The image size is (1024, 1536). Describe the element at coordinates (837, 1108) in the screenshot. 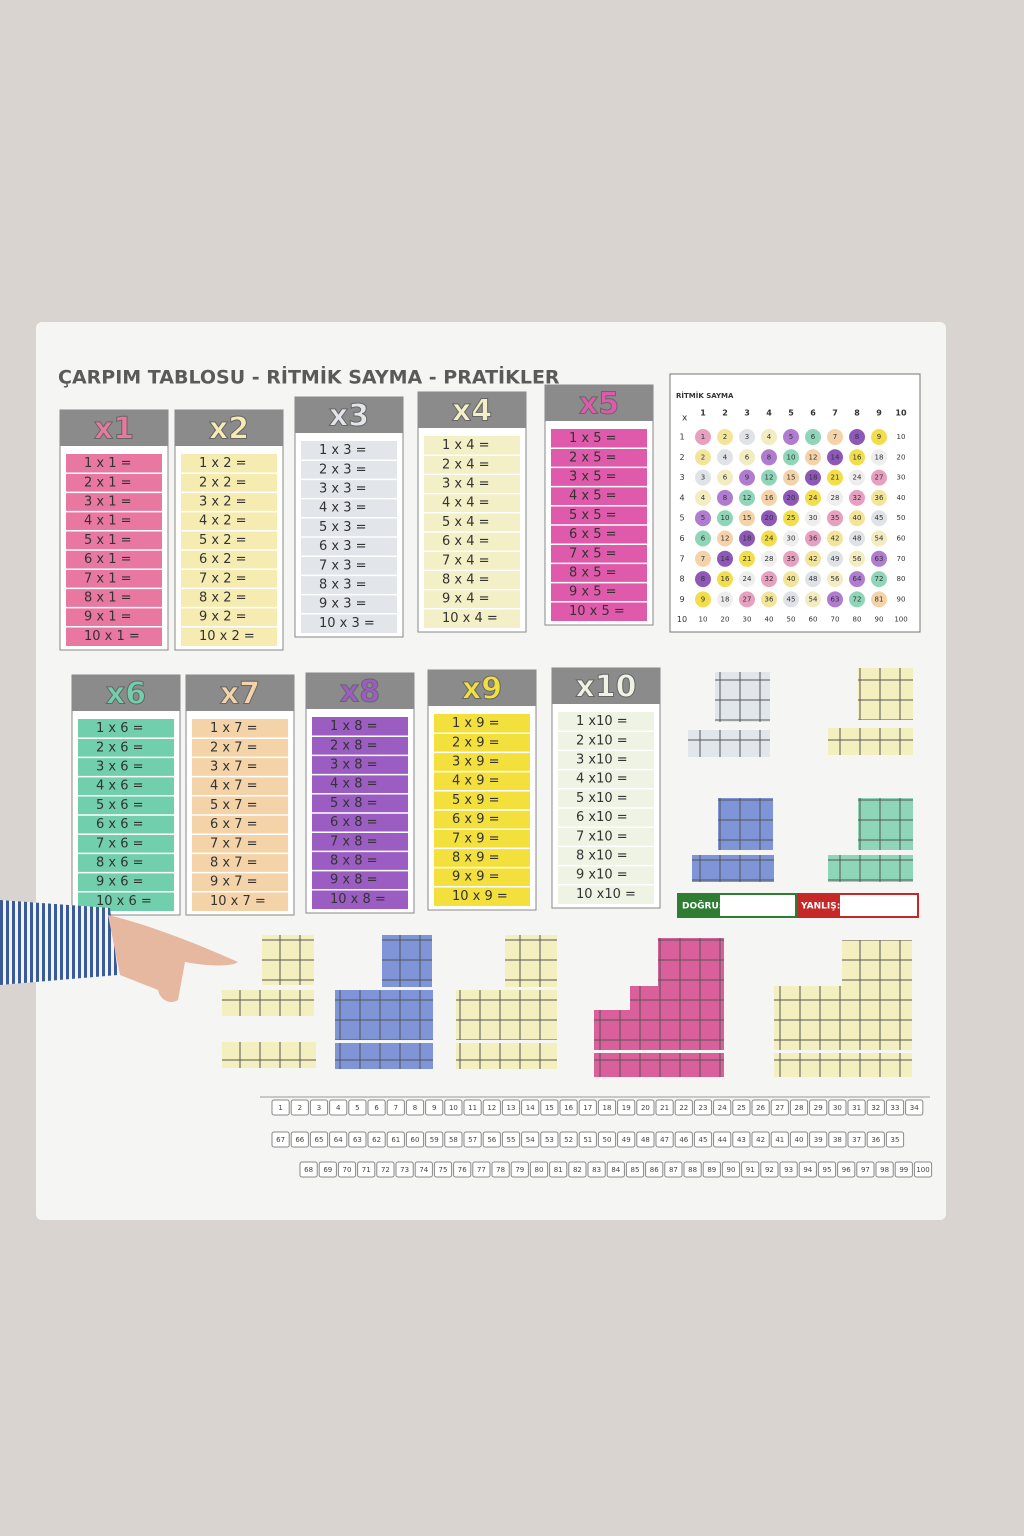

I see `train-number: 30` at that location.